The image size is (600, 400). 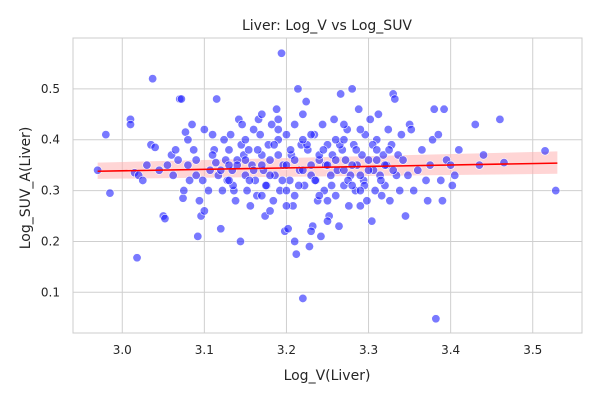 What do you see at coordinates (50, 241) in the screenshot?
I see `y-tick-label: 0.2` at bounding box center [50, 241].